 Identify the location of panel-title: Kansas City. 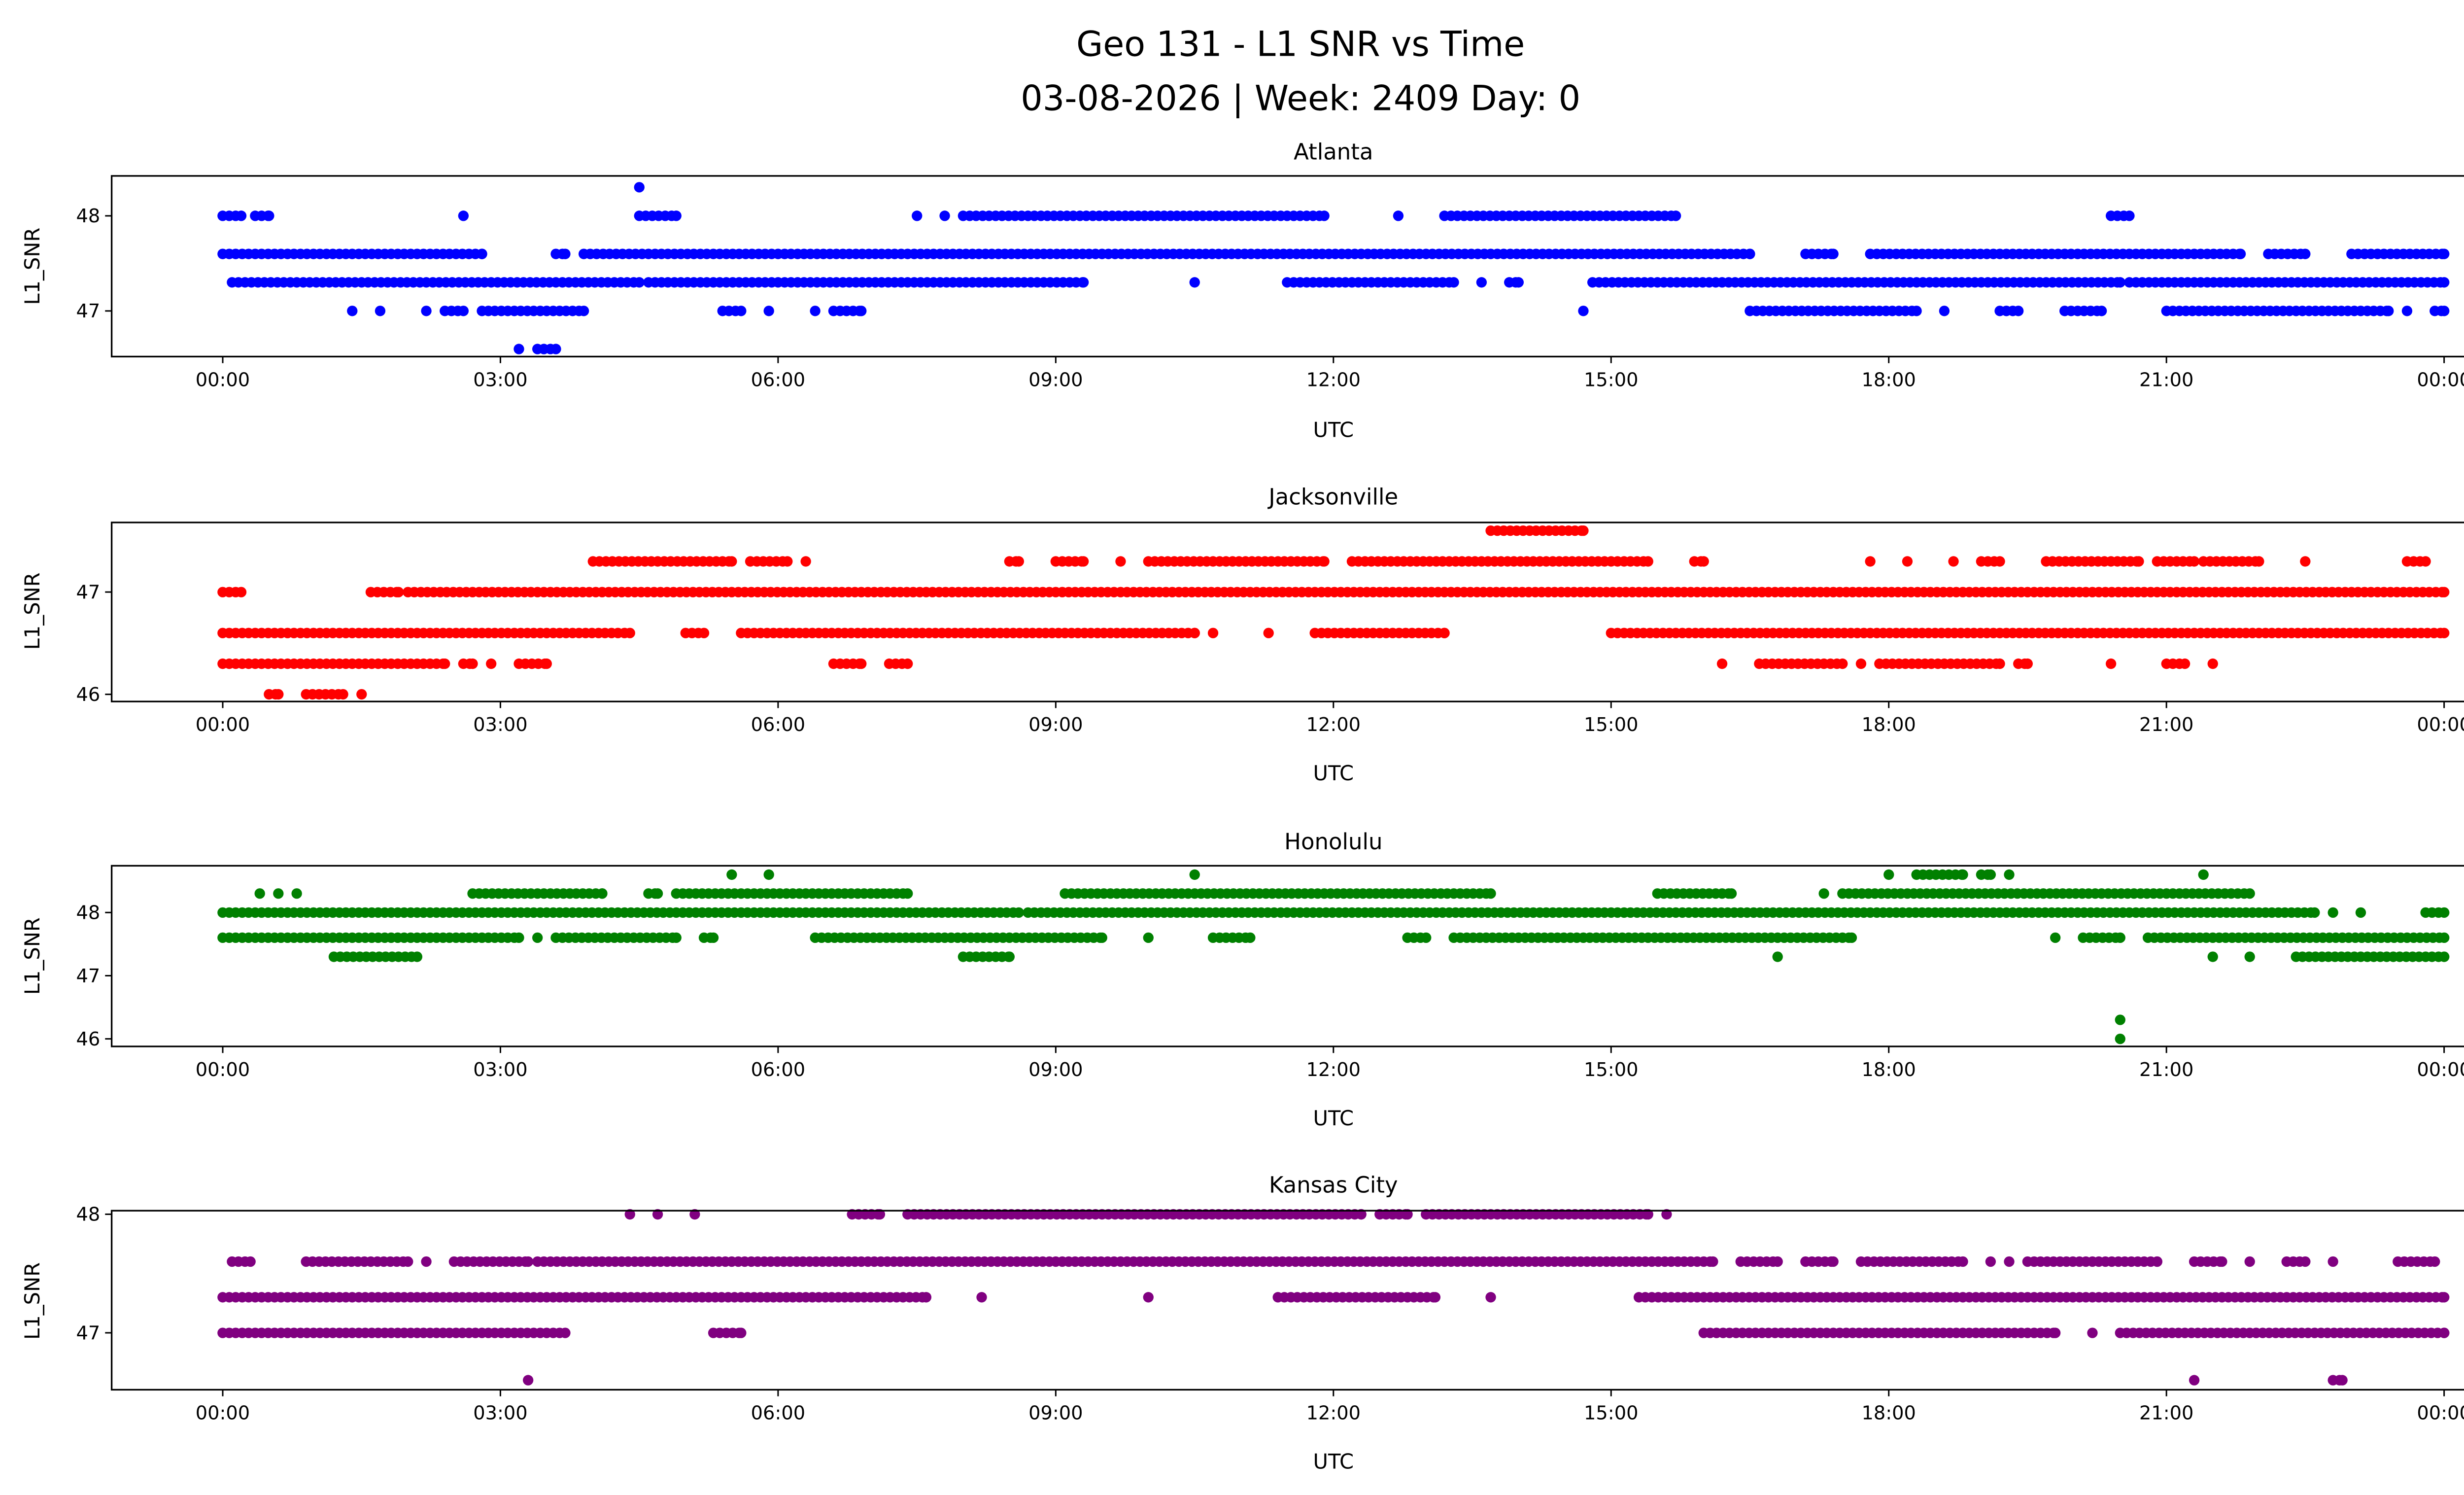
(1333, 1185).